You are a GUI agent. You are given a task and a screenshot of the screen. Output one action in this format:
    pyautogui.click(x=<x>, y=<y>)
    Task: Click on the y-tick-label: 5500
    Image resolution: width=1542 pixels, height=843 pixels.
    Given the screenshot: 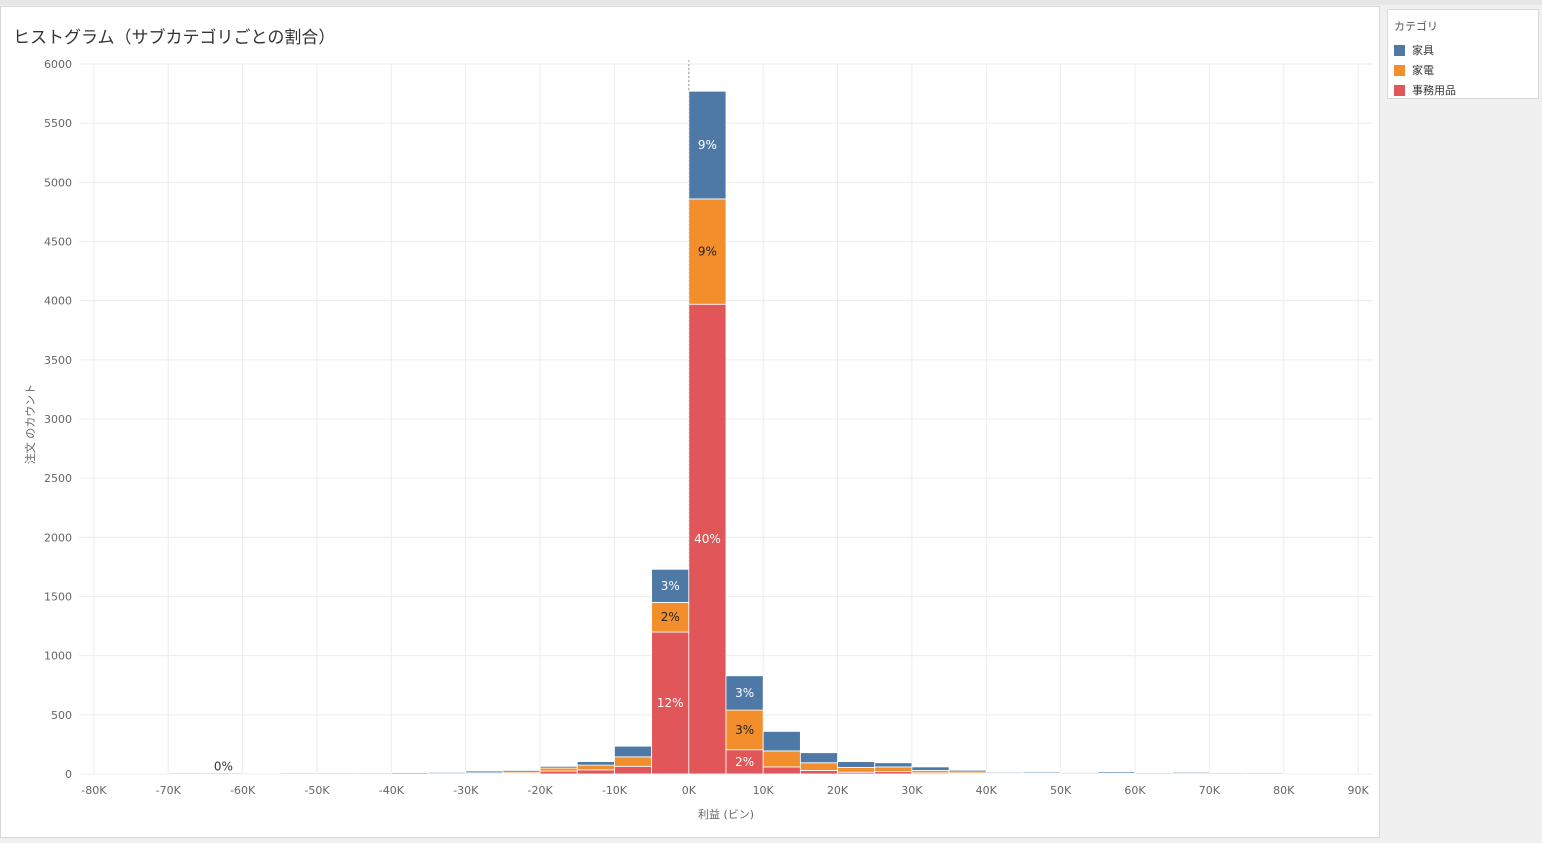 What is the action you would take?
    pyautogui.click(x=58, y=123)
    